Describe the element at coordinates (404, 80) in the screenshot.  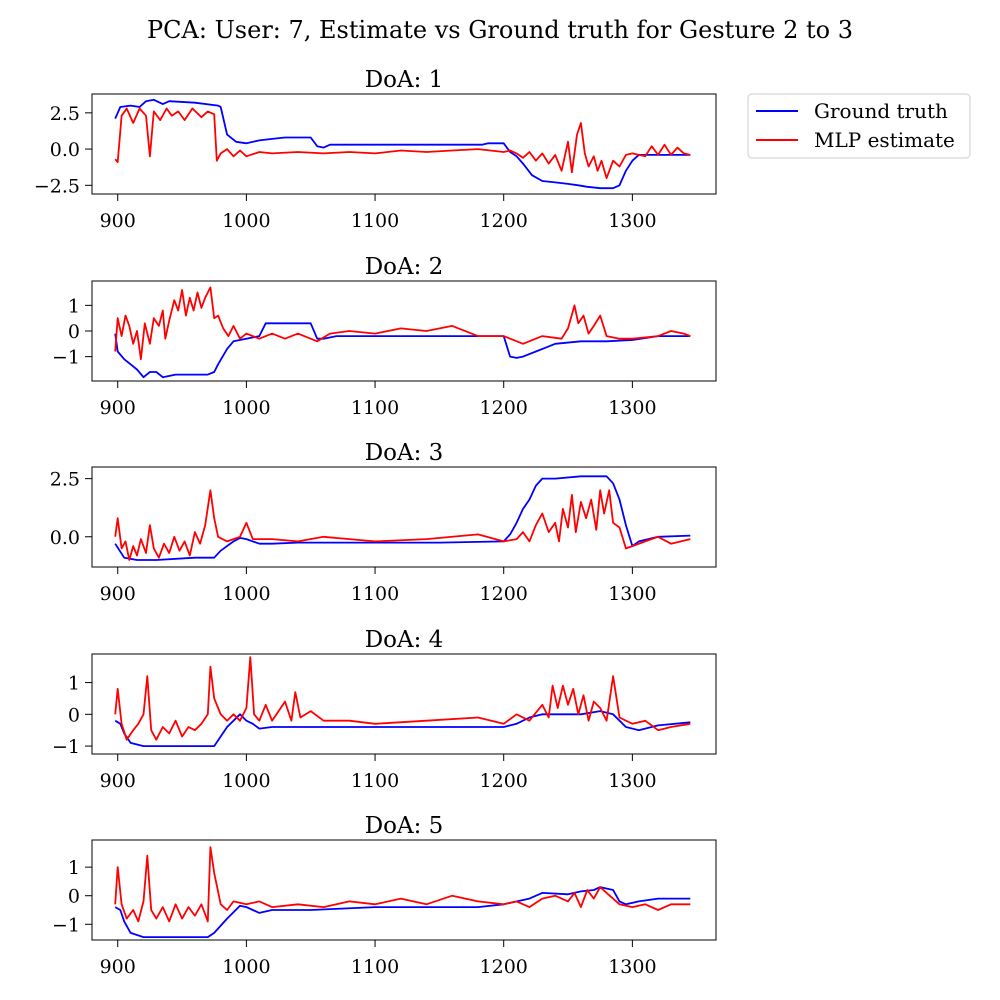
I see `panel-title: DoA: 1` at that location.